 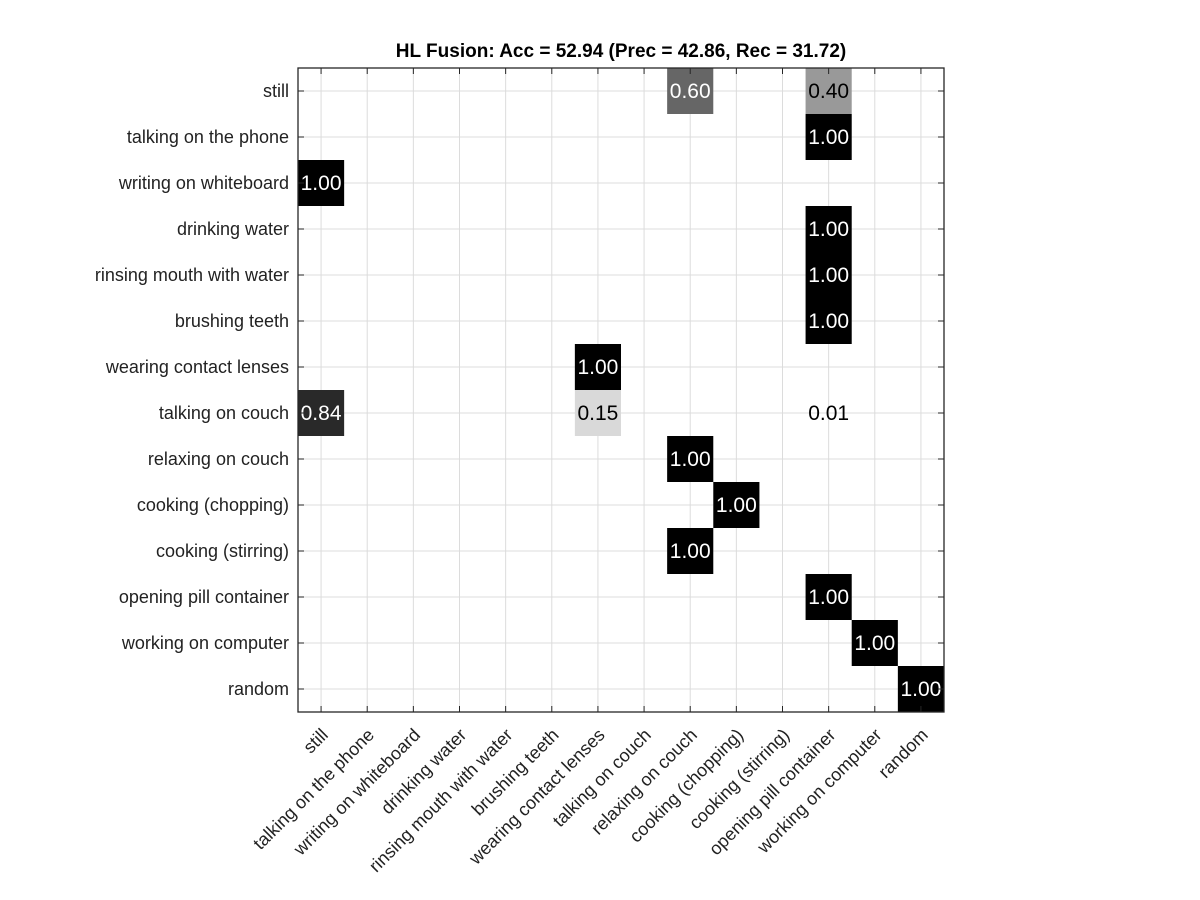 I want to click on y-tick-label: relaxing on couch, so click(x=218, y=459).